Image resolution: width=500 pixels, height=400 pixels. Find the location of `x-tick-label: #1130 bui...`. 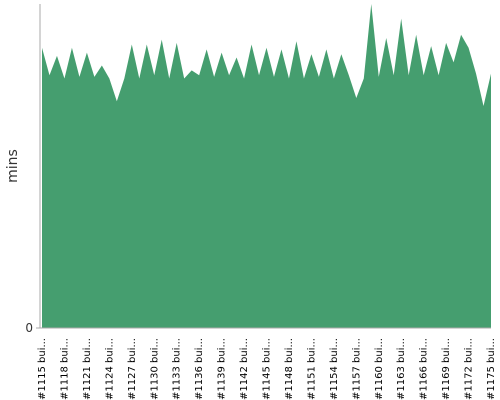

x-tick-label: #1130 bui... is located at coordinates (154, 369).